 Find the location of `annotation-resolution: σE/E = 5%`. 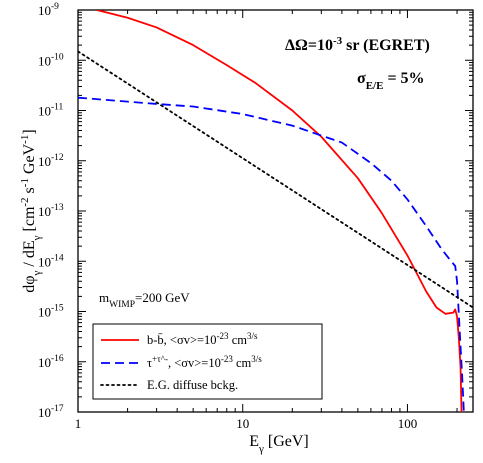

annotation-resolution: σE/E = 5% is located at coordinates (391, 81).